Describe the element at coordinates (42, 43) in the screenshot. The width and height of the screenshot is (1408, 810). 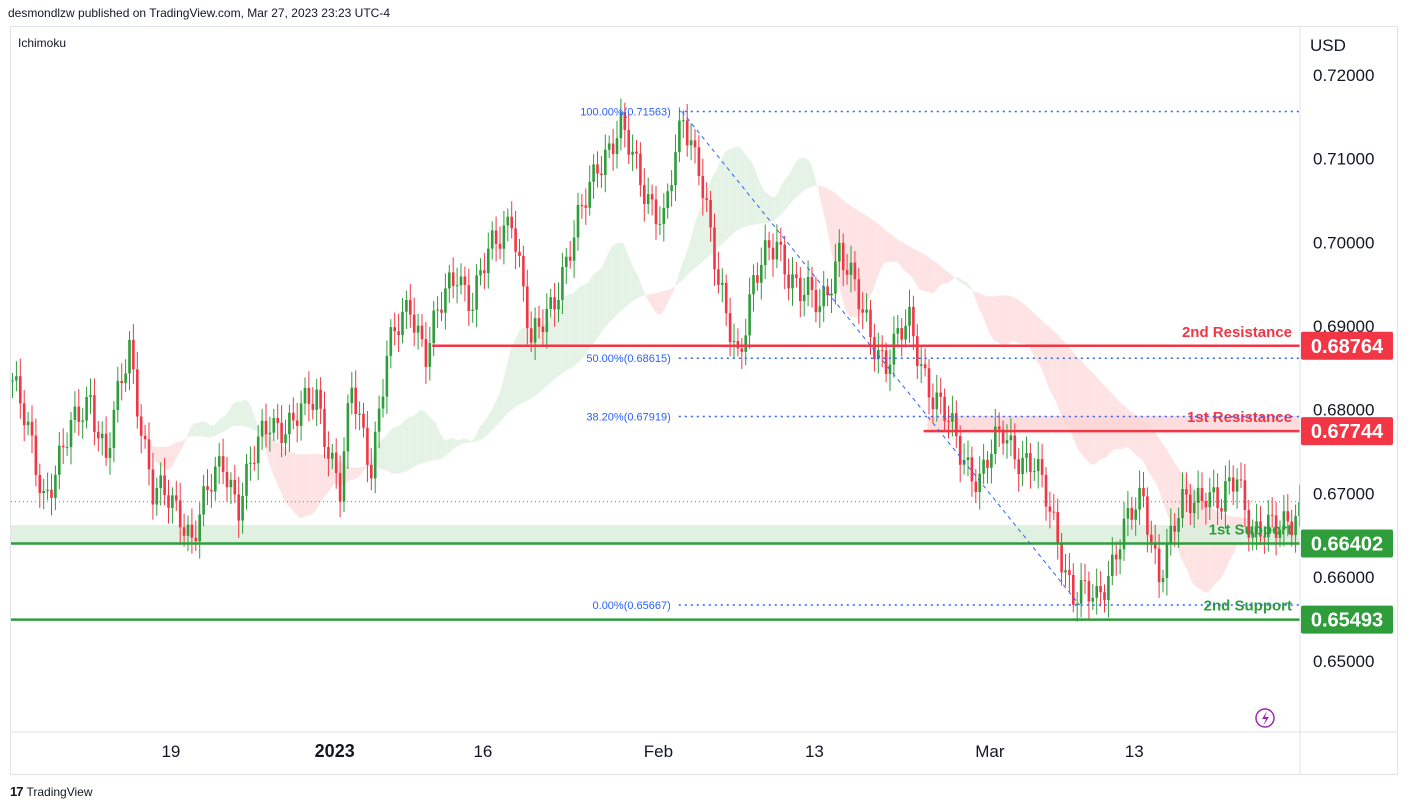
I see `indicator-label: Ichimoku` at that location.